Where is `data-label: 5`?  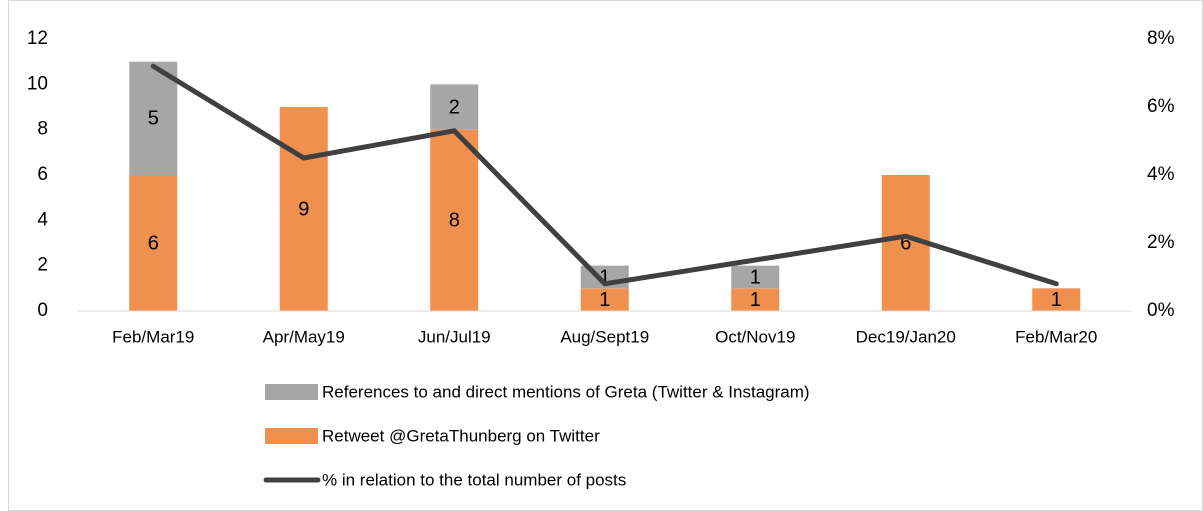
data-label: 5 is located at coordinates (153, 119).